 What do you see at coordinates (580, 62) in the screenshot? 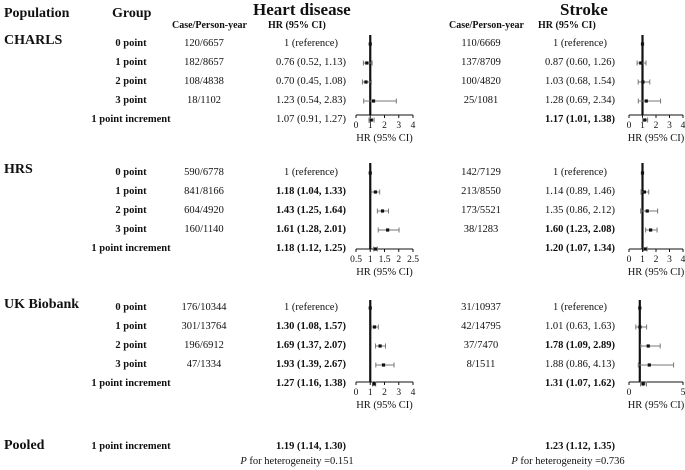
I see `stroke-hr-value: 0.87 (0.60, 1.26)` at bounding box center [580, 62].